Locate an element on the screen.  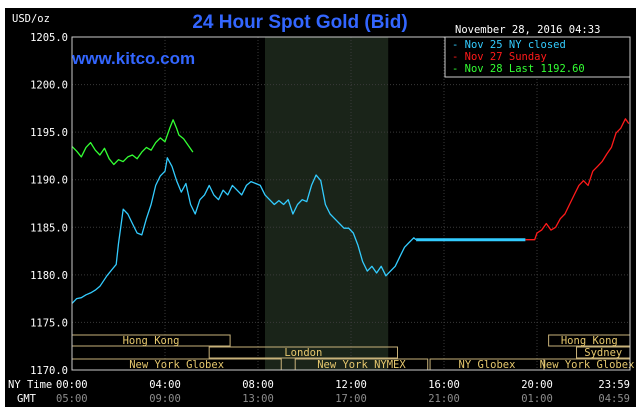
y-tick-label: 1175.0 is located at coordinates (49, 323).